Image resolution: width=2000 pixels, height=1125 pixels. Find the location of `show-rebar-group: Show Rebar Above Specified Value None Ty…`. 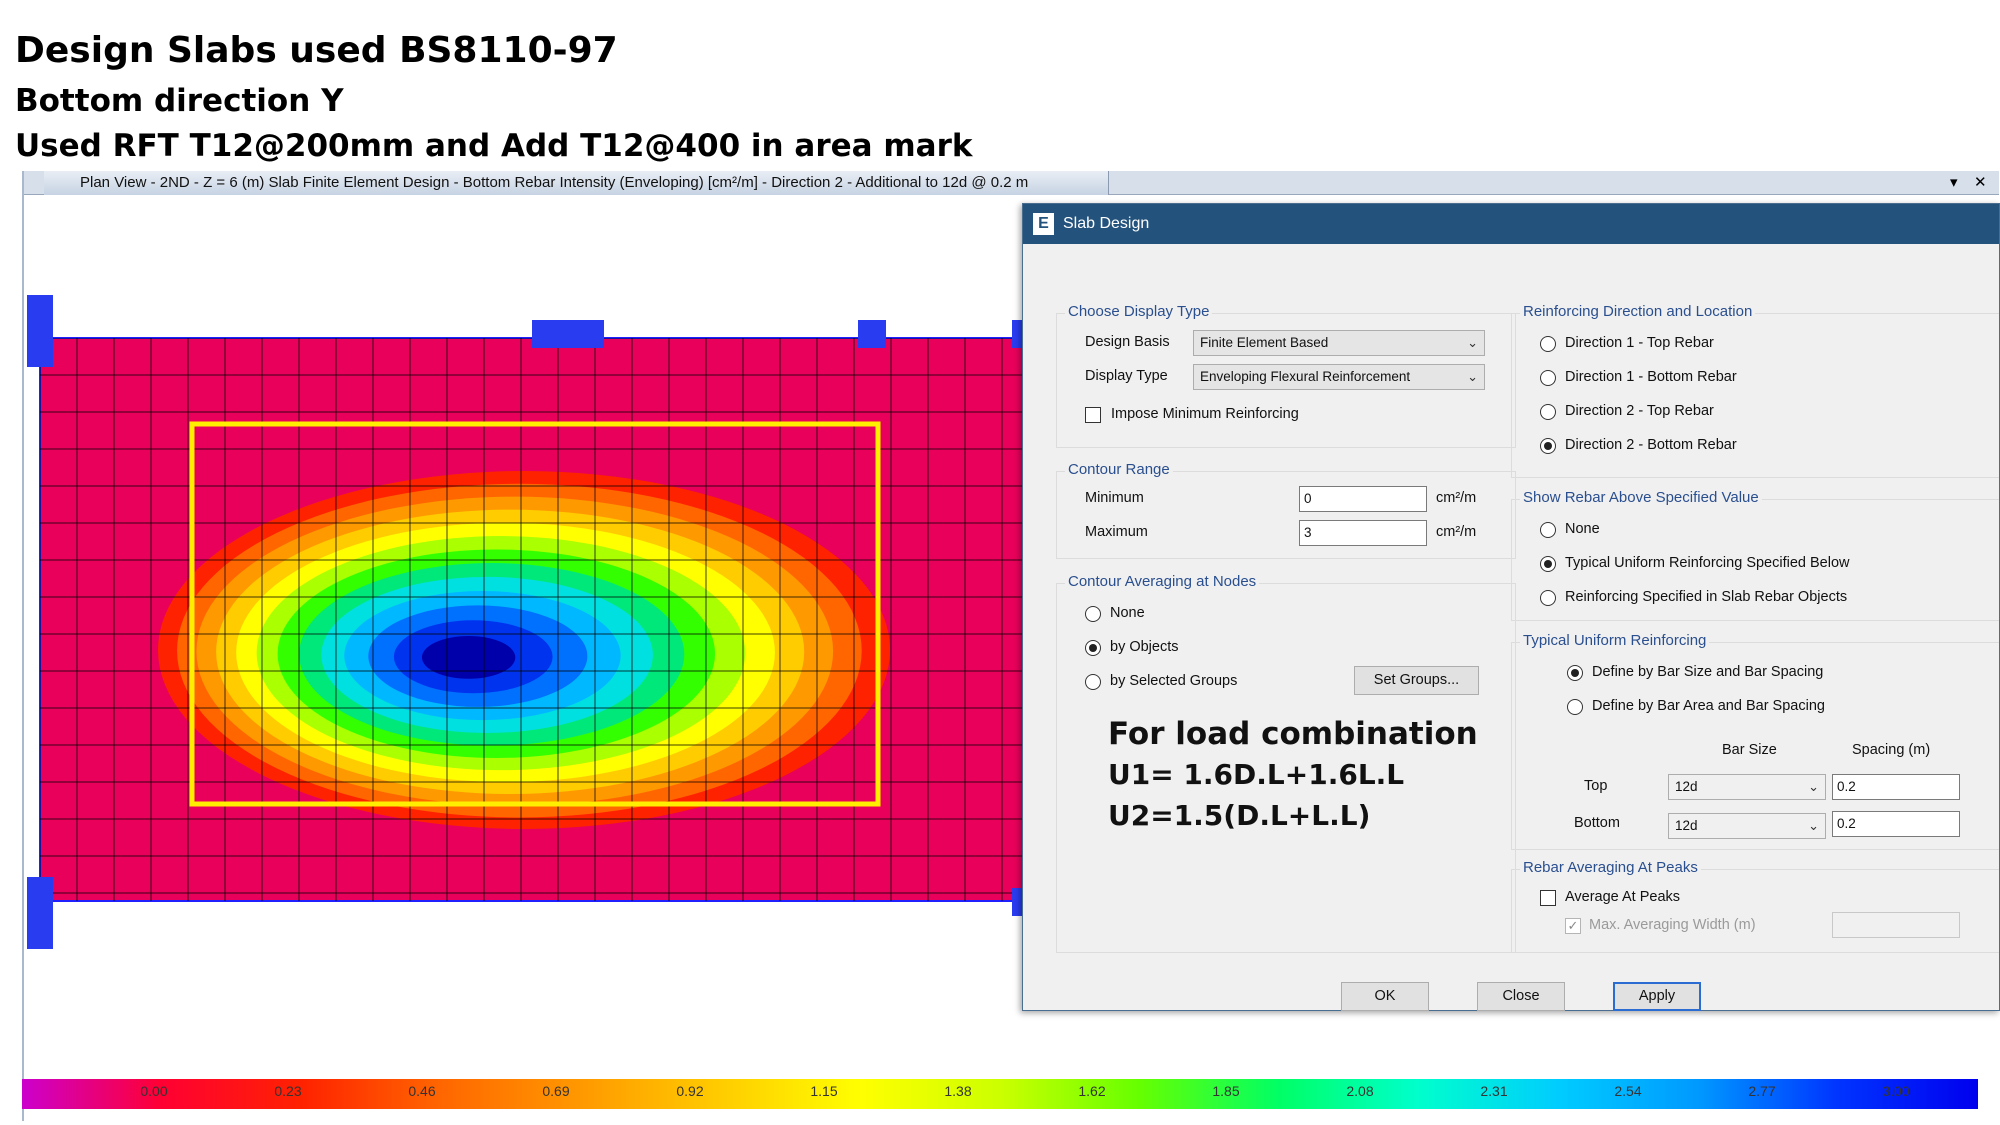

show-rebar-group: Show Rebar Above Specified Value None Ty… is located at coordinates (1755, 555).